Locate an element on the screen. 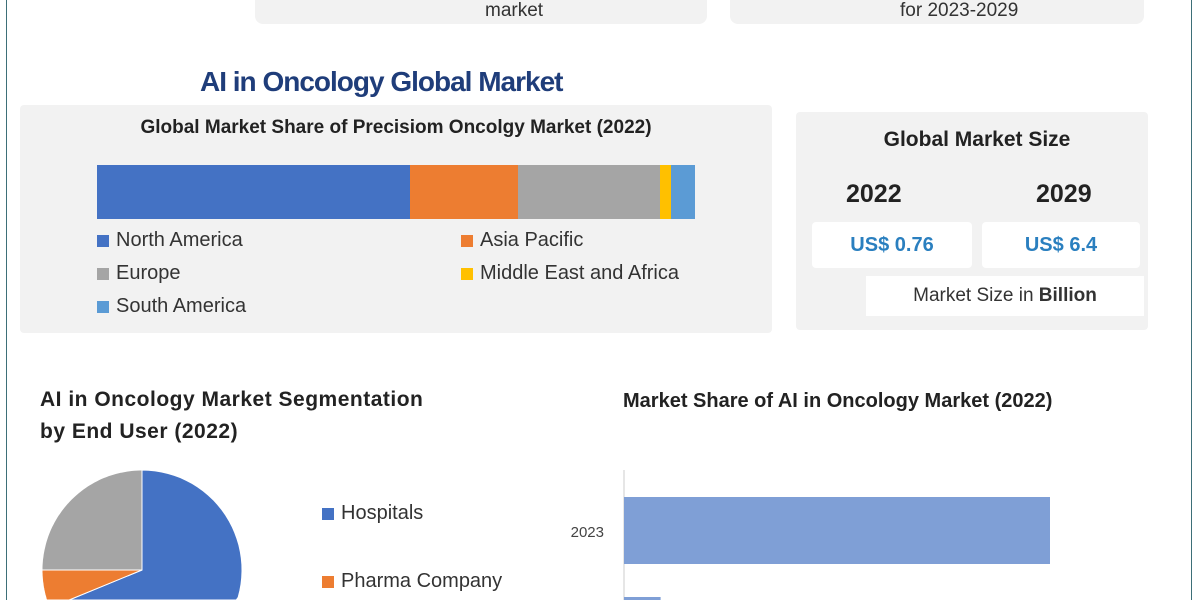  pie-legend-item: Pharma Company is located at coordinates (412, 581).